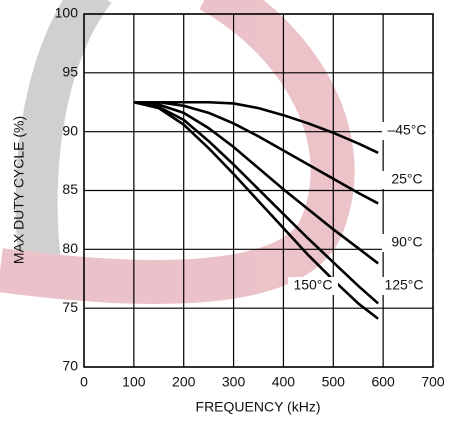 Image resolution: width=463 pixels, height=423 pixels. Describe the element at coordinates (84, 382) in the screenshot. I see `x-tick-label: 0` at that location.